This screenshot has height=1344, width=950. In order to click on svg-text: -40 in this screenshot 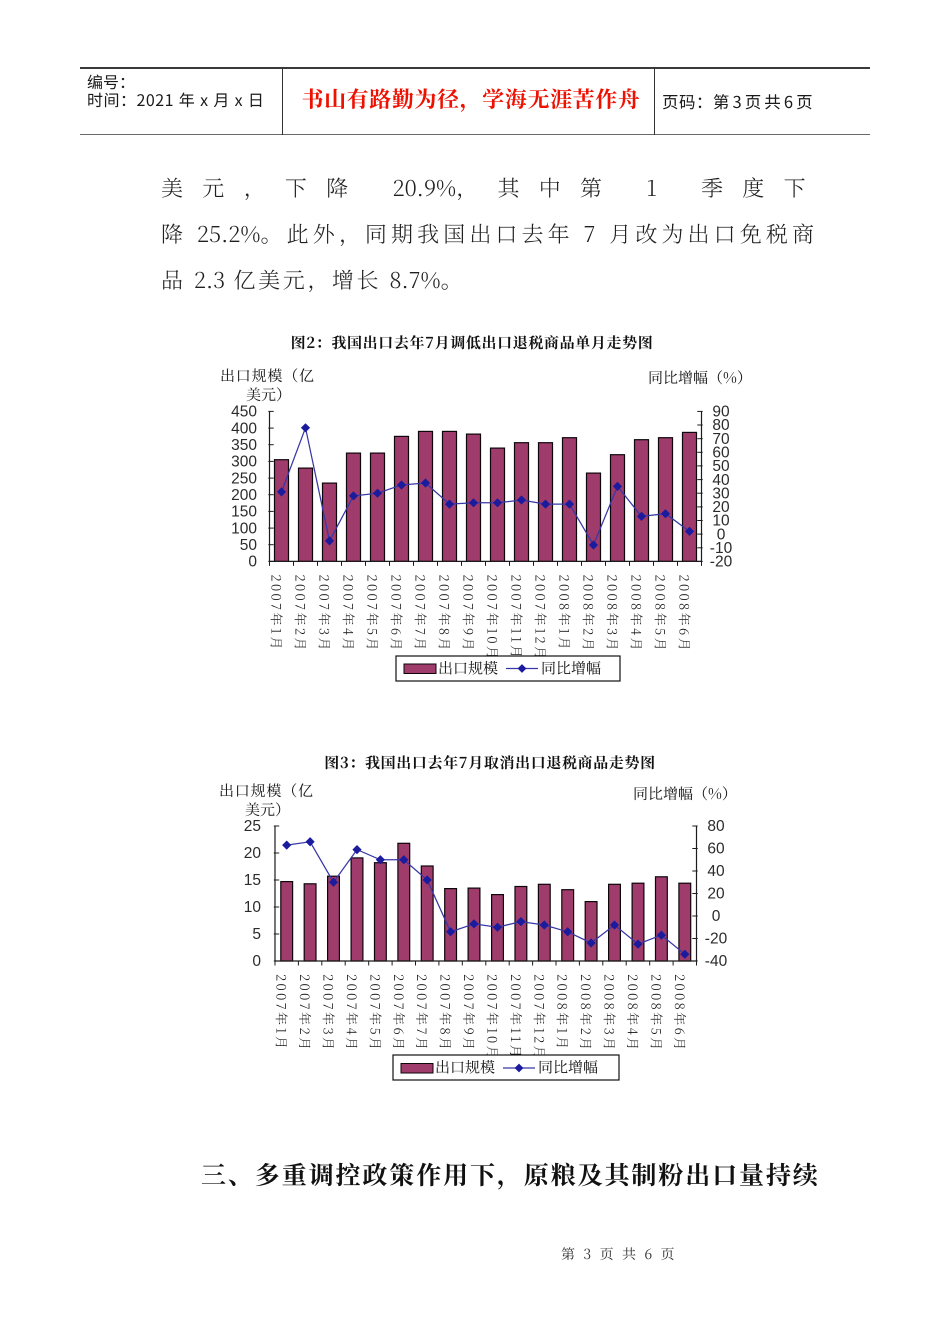, I will do `click(716, 961)`.